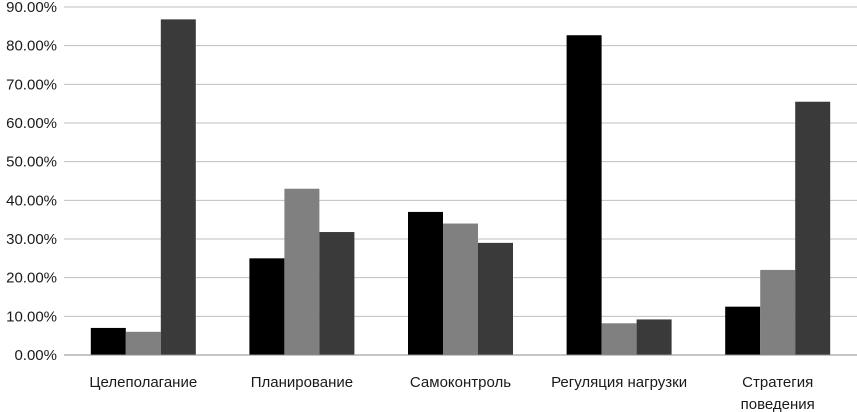  Describe the element at coordinates (31, 46) in the screenshot. I see `y-tick-label: 80.00%` at that location.